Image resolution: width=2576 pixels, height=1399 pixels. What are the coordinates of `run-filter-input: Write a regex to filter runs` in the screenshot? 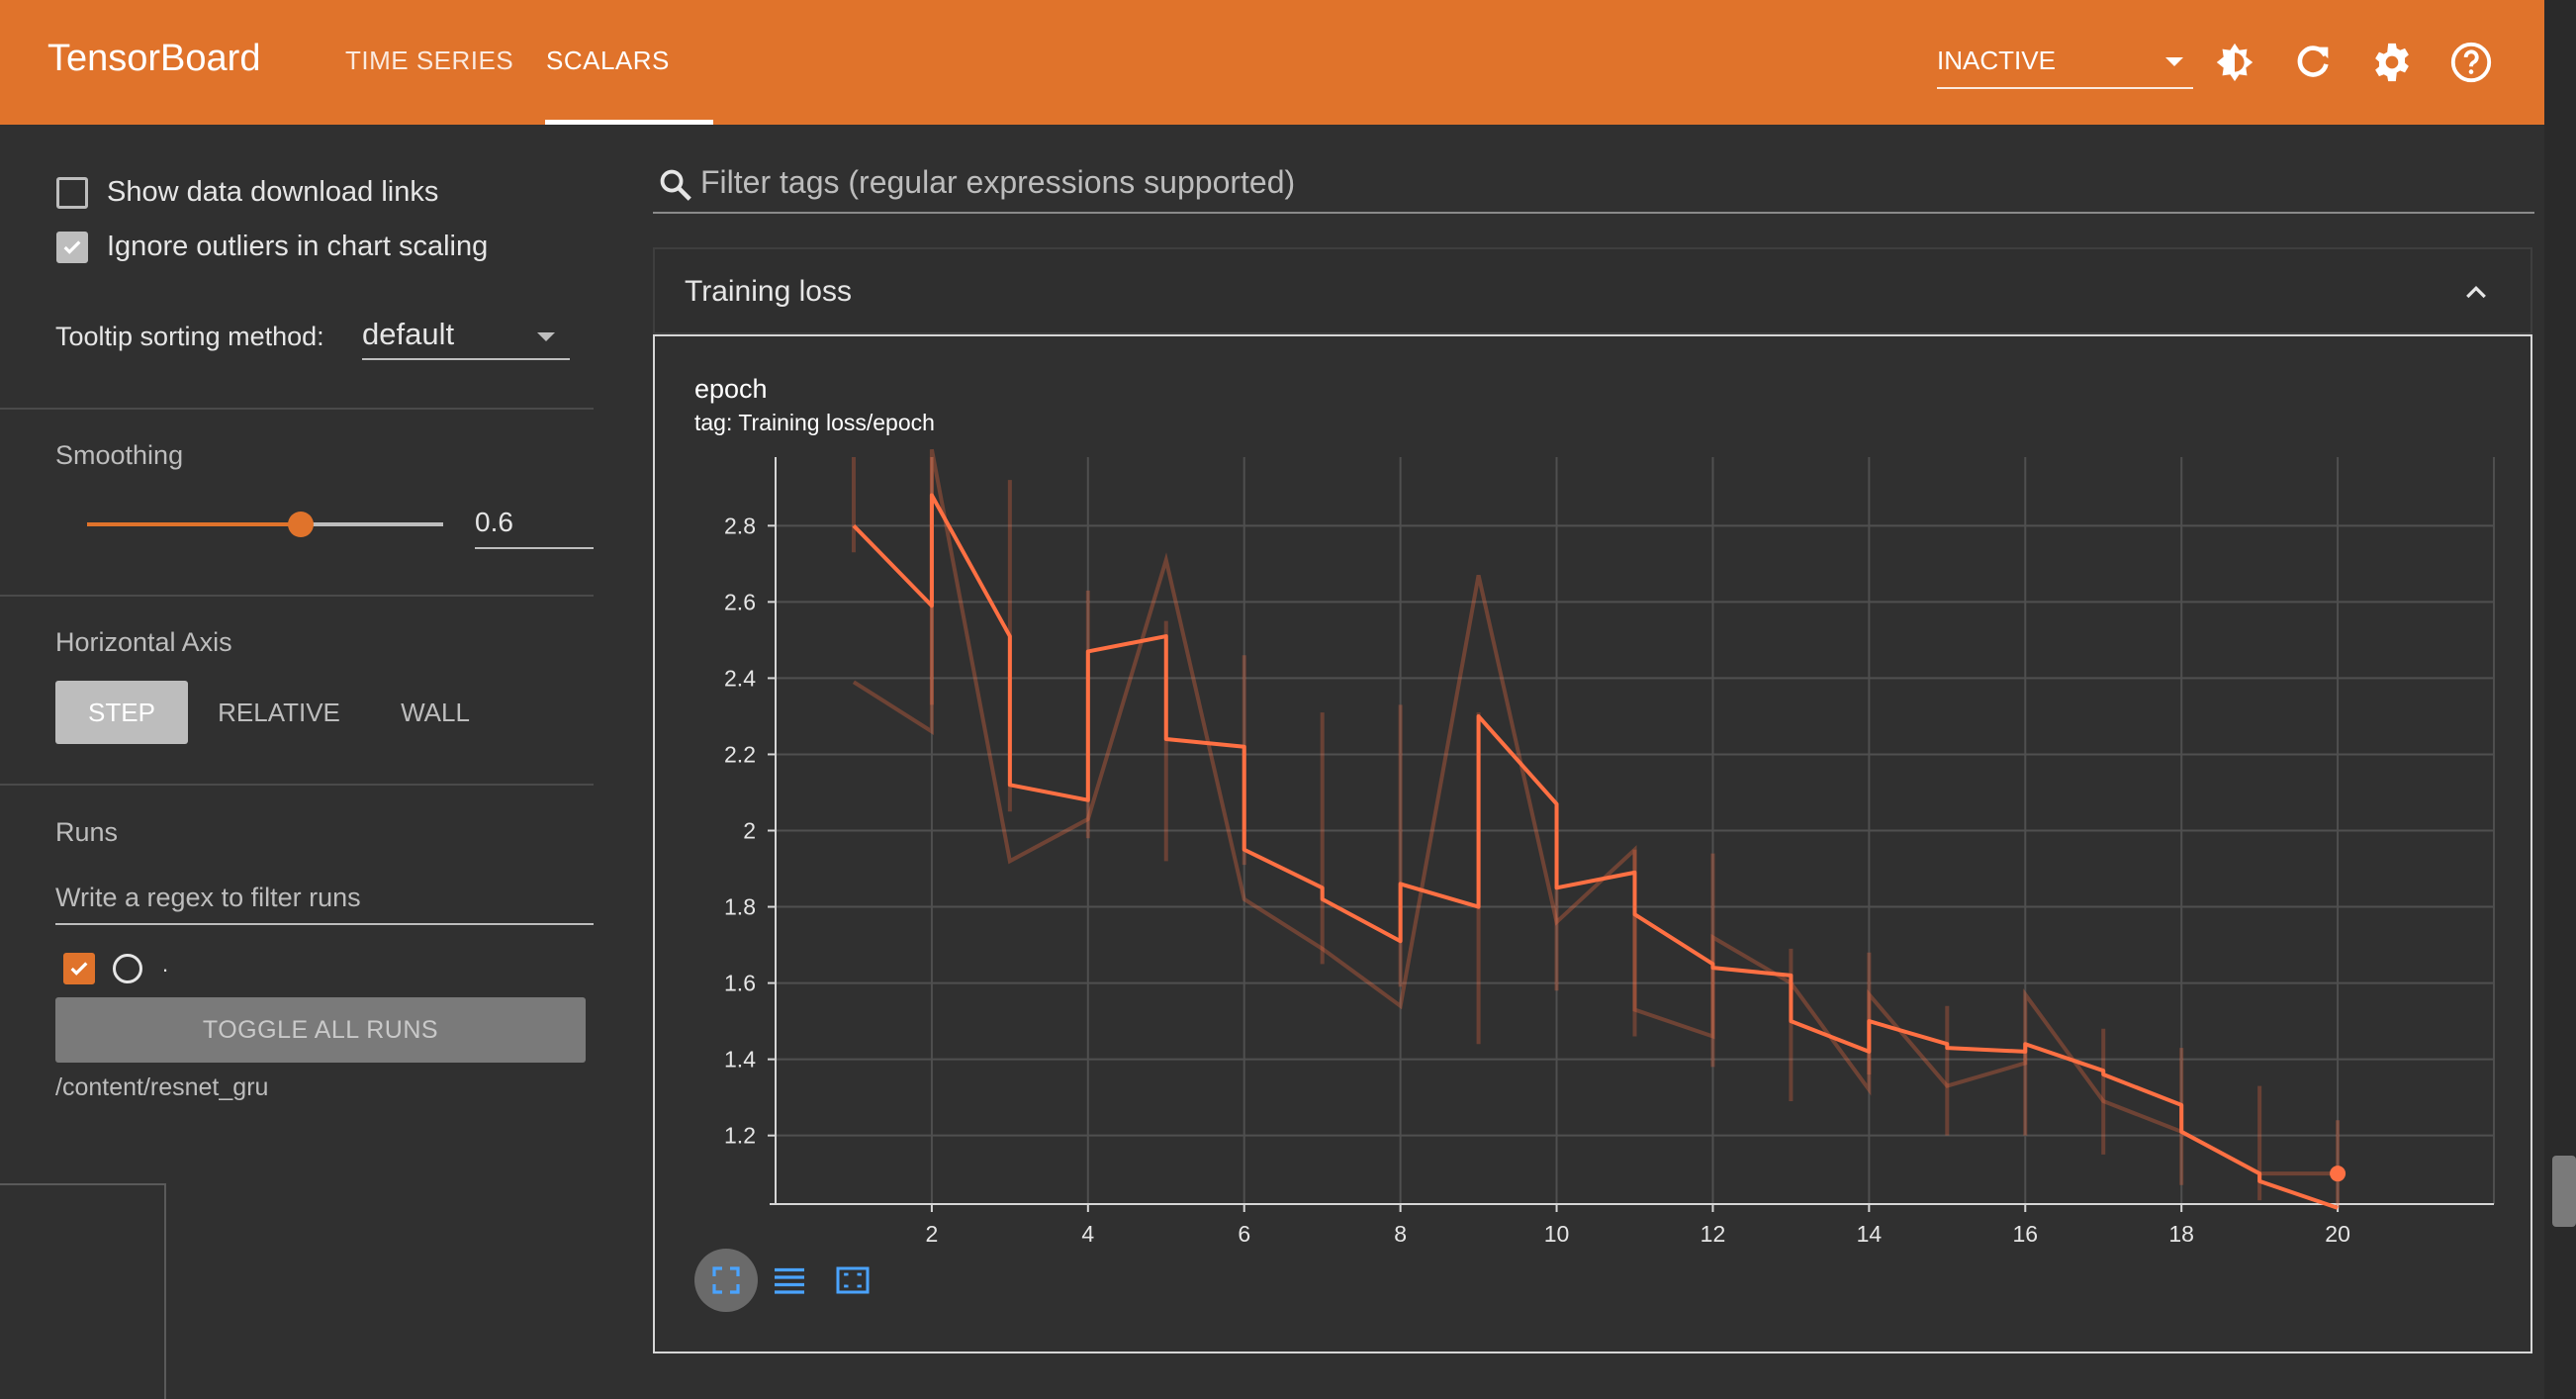 It's located at (208, 897).